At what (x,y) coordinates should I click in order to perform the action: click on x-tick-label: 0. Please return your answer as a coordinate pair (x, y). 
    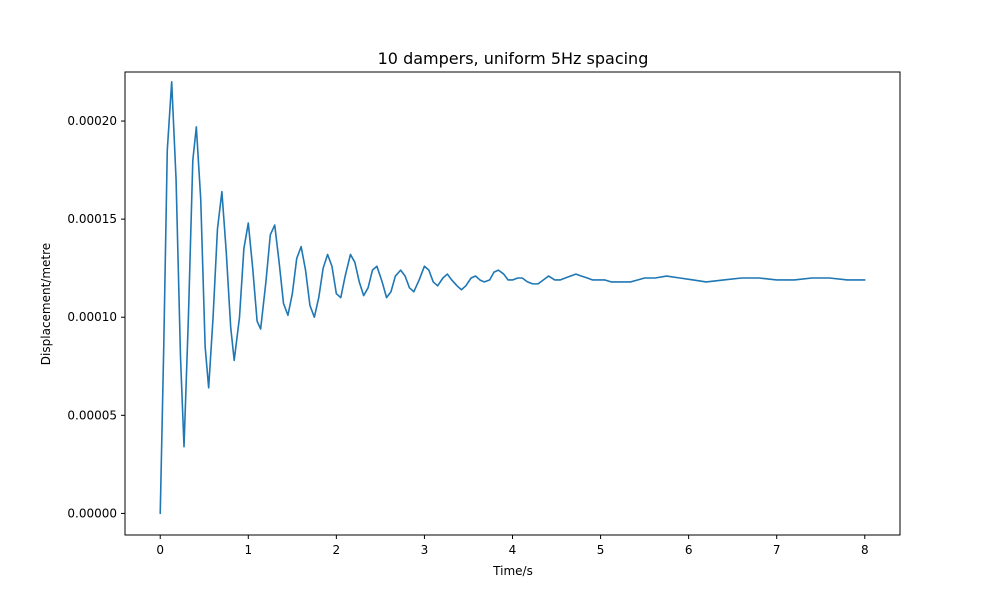
    Looking at the image, I should click on (160, 550).